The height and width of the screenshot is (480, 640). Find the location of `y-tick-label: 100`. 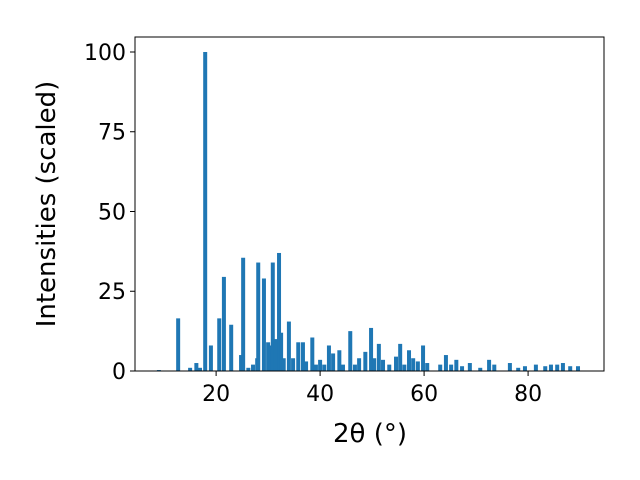

y-tick-label: 100 is located at coordinates (105, 53).